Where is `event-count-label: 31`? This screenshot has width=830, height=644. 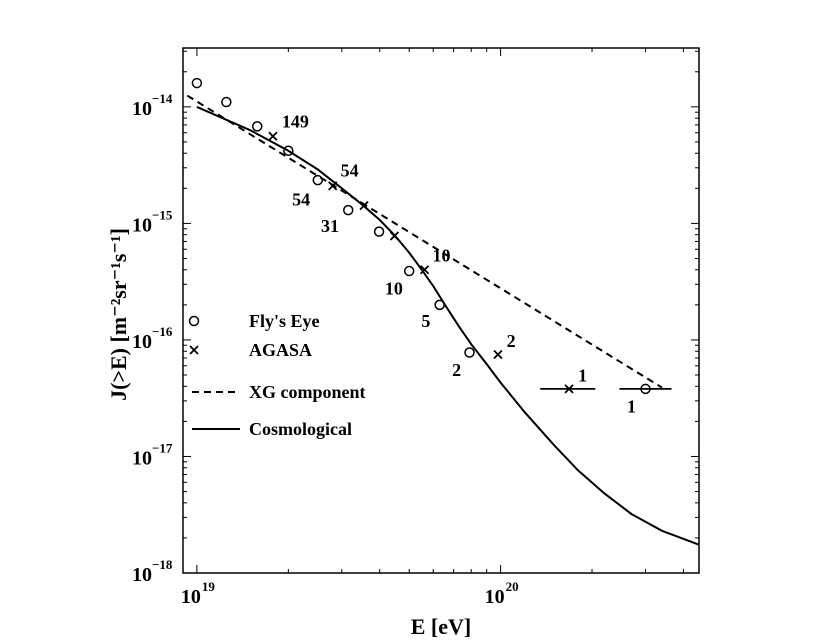 event-count-label: 31 is located at coordinates (330, 226).